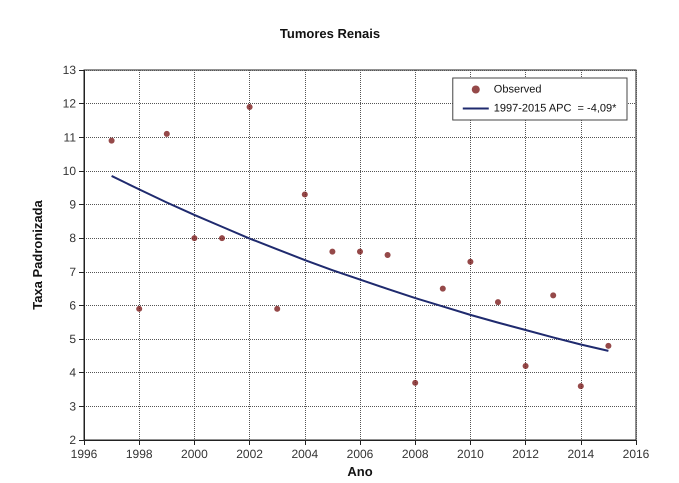 The image size is (679, 483). I want to click on x-tick-label: 2000, so click(194, 454).